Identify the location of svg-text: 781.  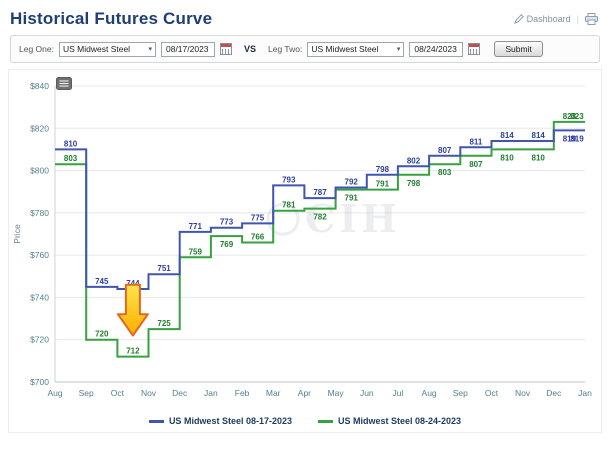
(289, 205).